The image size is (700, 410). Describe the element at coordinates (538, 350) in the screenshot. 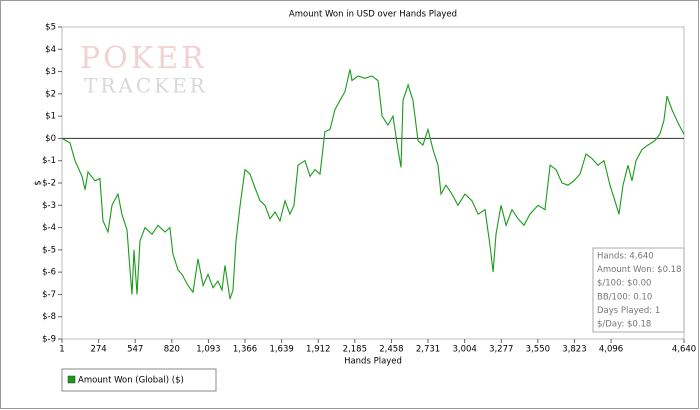

I see `x-tick-label: 3,550` at that location.